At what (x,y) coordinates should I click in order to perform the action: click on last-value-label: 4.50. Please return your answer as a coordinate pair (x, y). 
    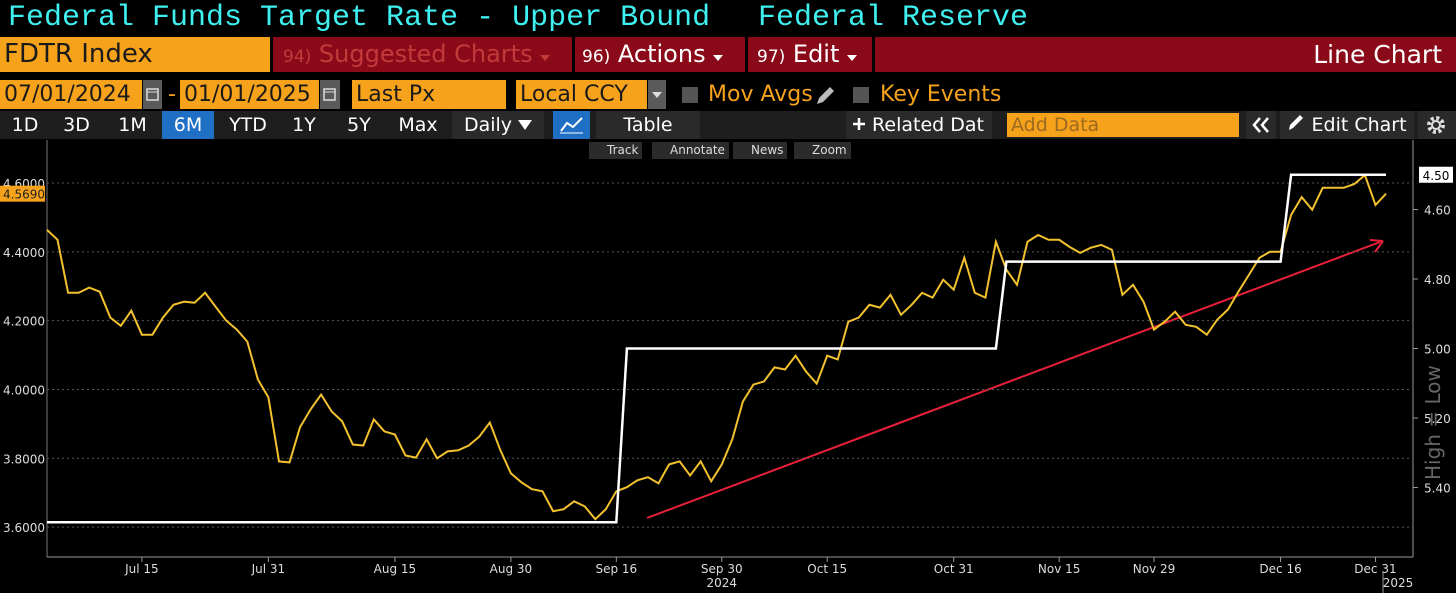
    Looking at the image, I should click on (1436, 176).